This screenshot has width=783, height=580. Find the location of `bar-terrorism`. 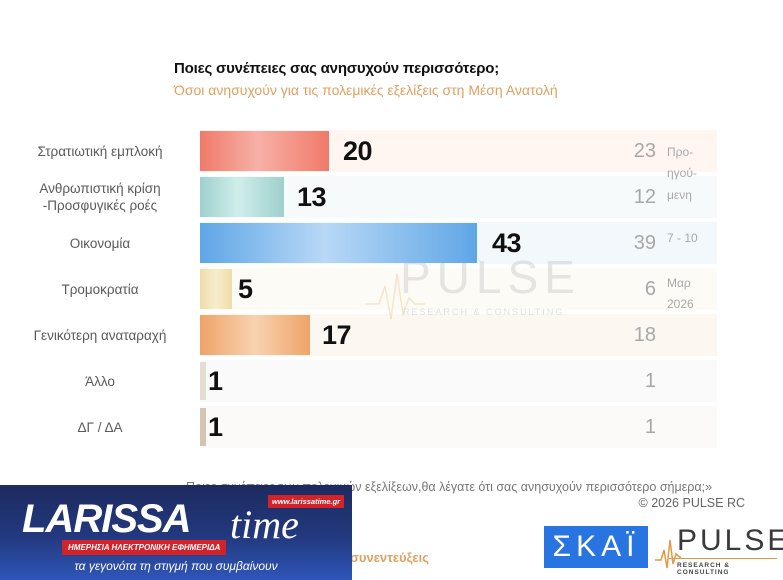

bar-terrorism is located at coordinates (216, 289).